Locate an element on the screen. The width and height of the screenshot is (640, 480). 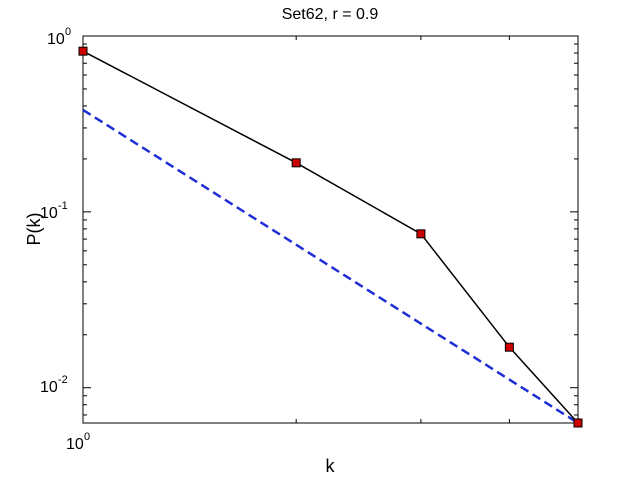
y-tick-label: 10 -2 is located at coordinates (54, 385).